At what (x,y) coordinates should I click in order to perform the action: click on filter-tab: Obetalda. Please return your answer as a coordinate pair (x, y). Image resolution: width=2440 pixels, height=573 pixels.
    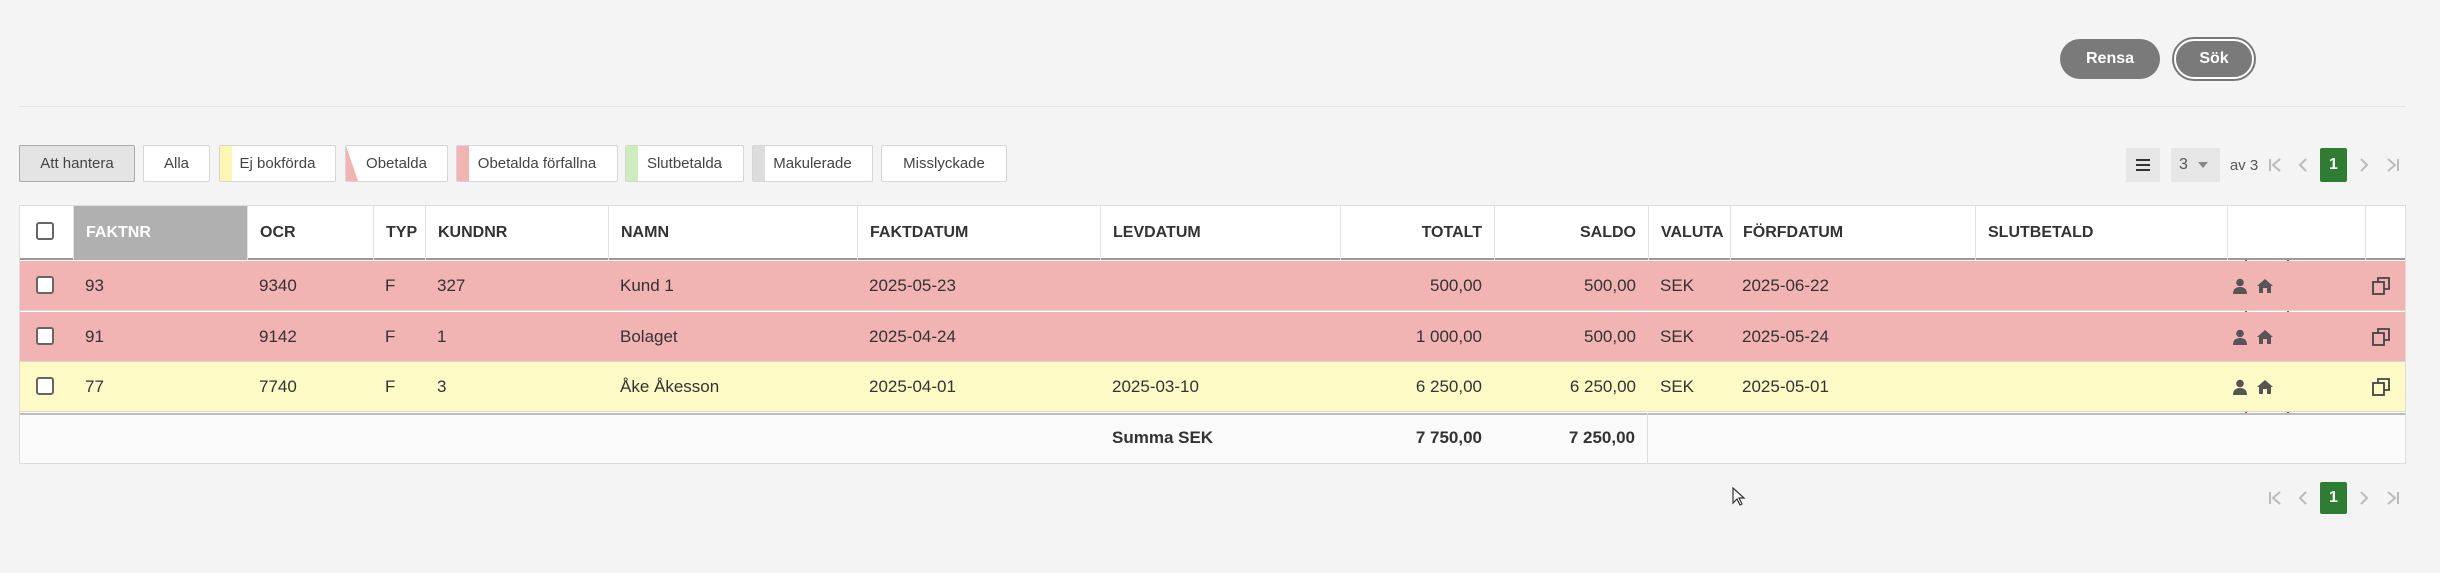
    Looking at the image, I should click on (396, 163).